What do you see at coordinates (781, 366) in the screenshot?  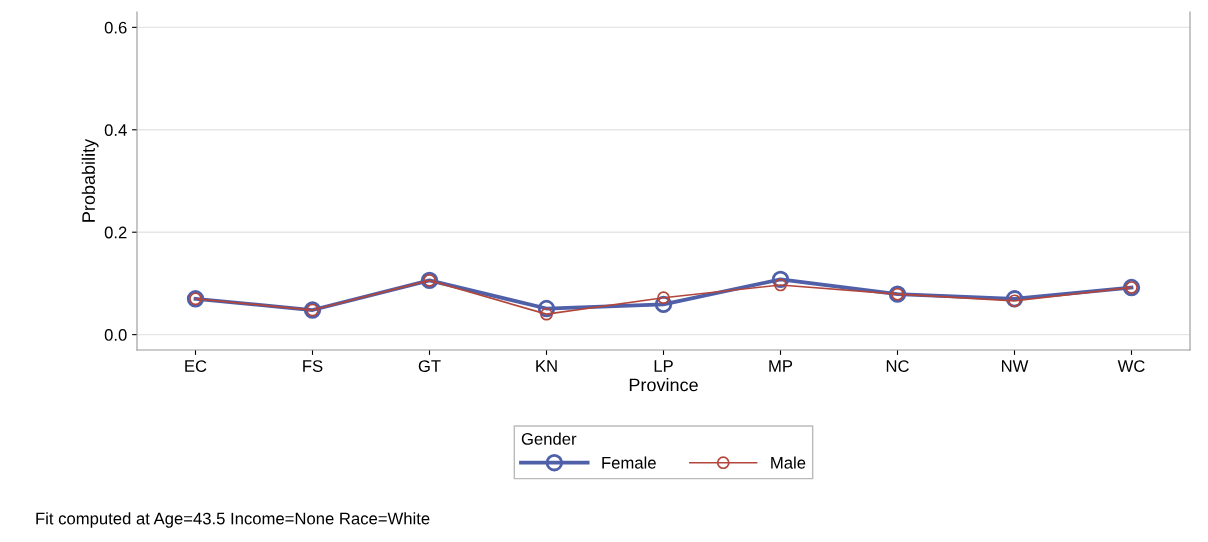 I see `x-tick-label: MP` at bounding box center [781, 366].